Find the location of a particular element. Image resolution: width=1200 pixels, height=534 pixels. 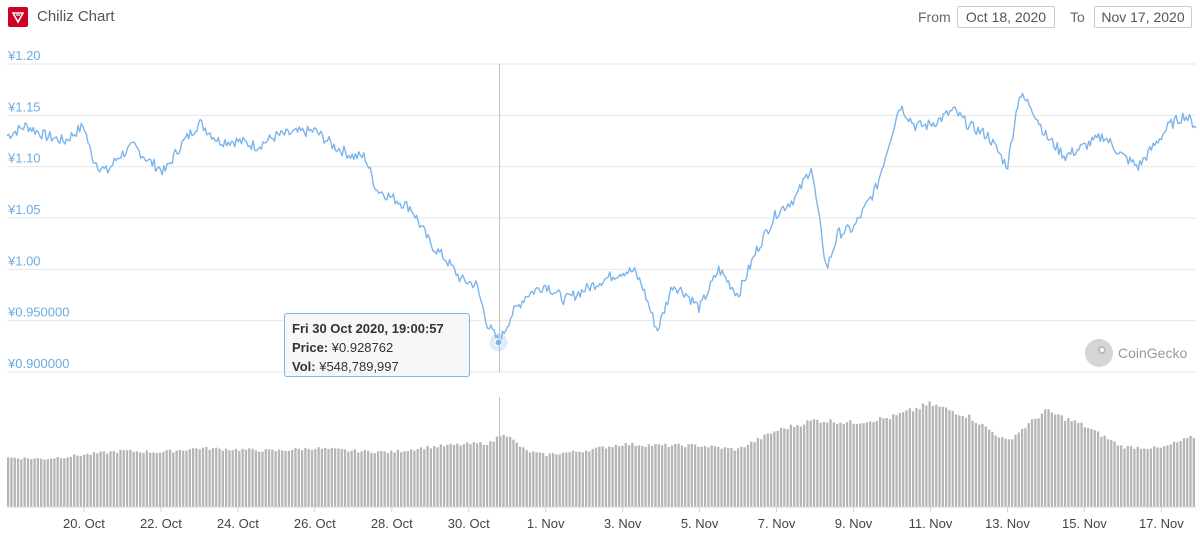

coingecko-watermark: CoinGecko is located at coordinates (1136, 353).